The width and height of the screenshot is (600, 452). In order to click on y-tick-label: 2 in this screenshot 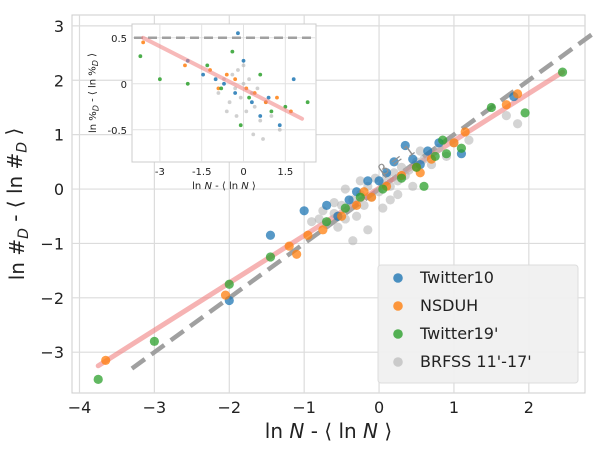, I will do `click(59, 80)`.